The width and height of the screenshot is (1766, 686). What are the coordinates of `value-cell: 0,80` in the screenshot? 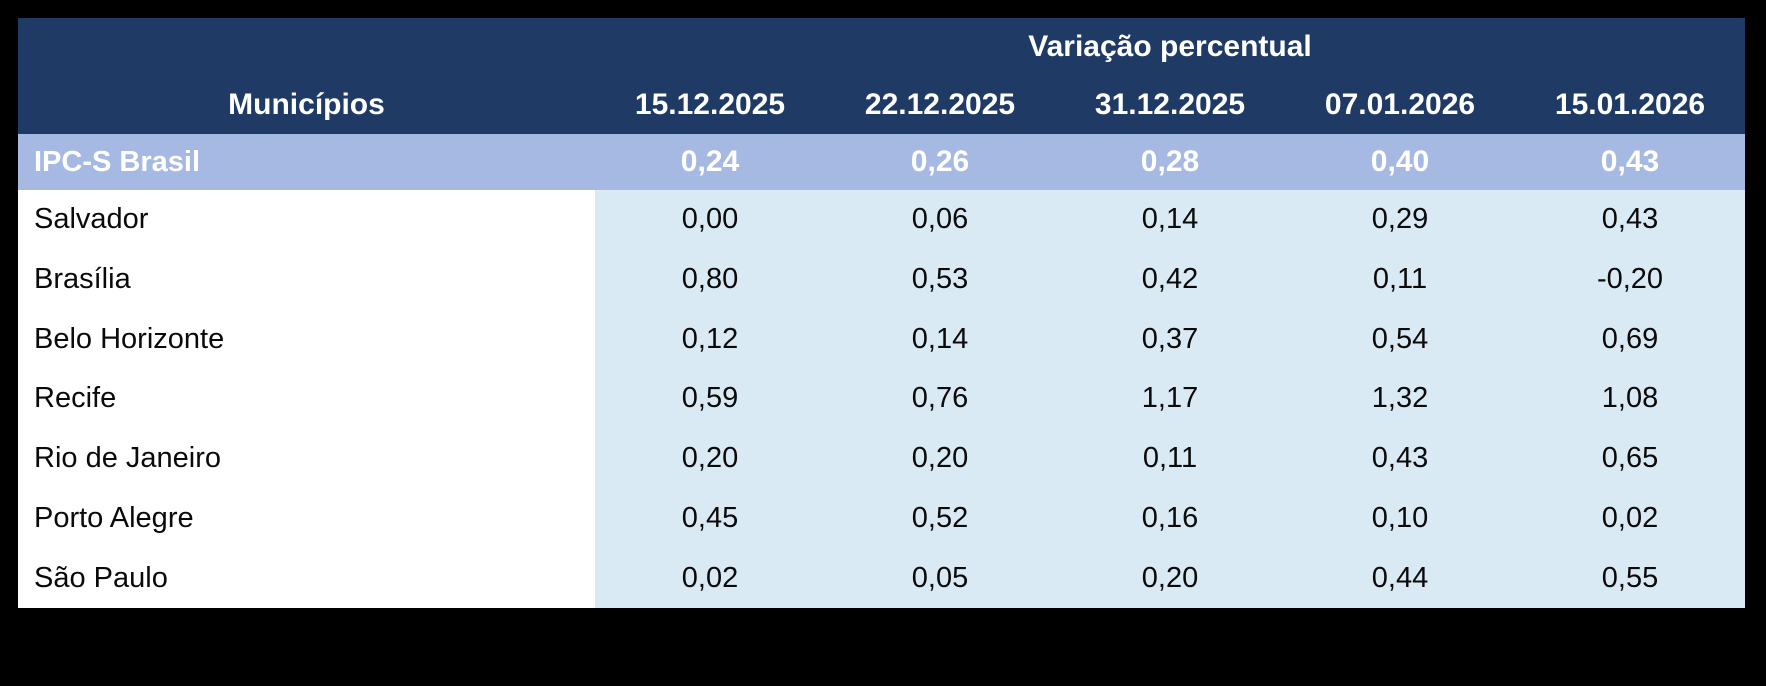 It's located at (710, 279).